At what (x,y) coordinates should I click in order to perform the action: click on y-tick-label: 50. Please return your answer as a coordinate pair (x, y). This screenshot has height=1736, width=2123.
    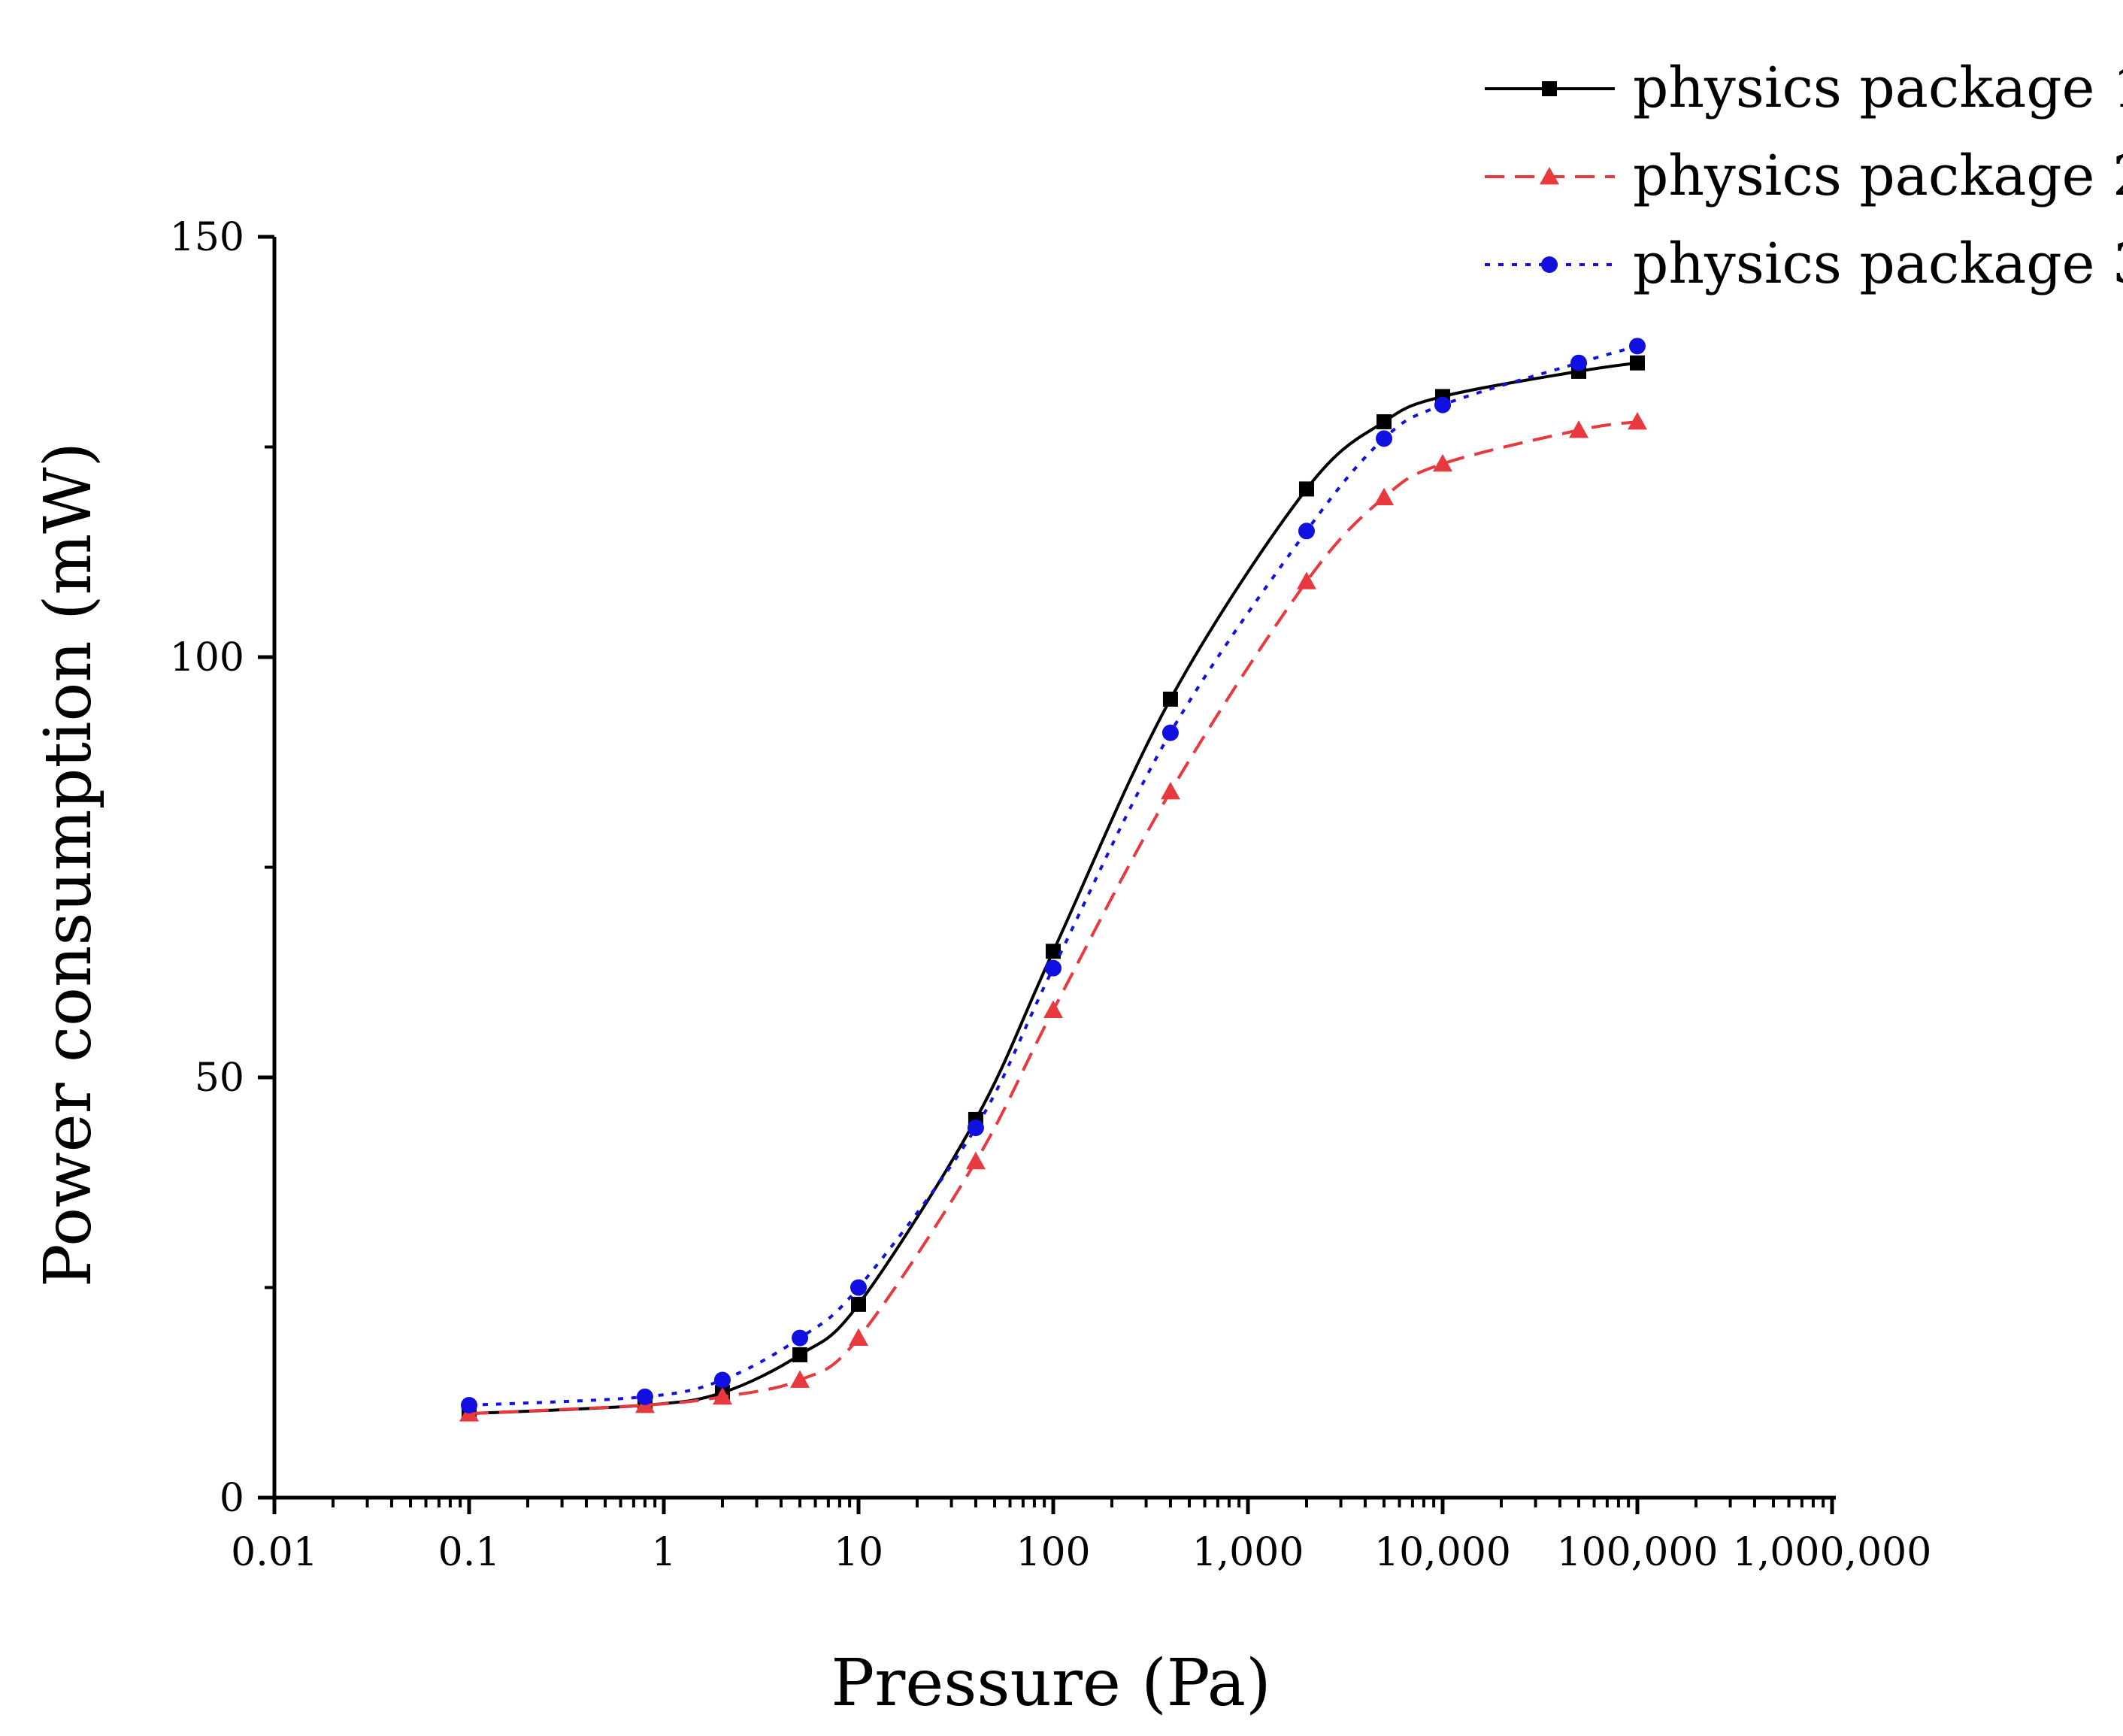
    Looking at the image, I should click on (219, 1078).